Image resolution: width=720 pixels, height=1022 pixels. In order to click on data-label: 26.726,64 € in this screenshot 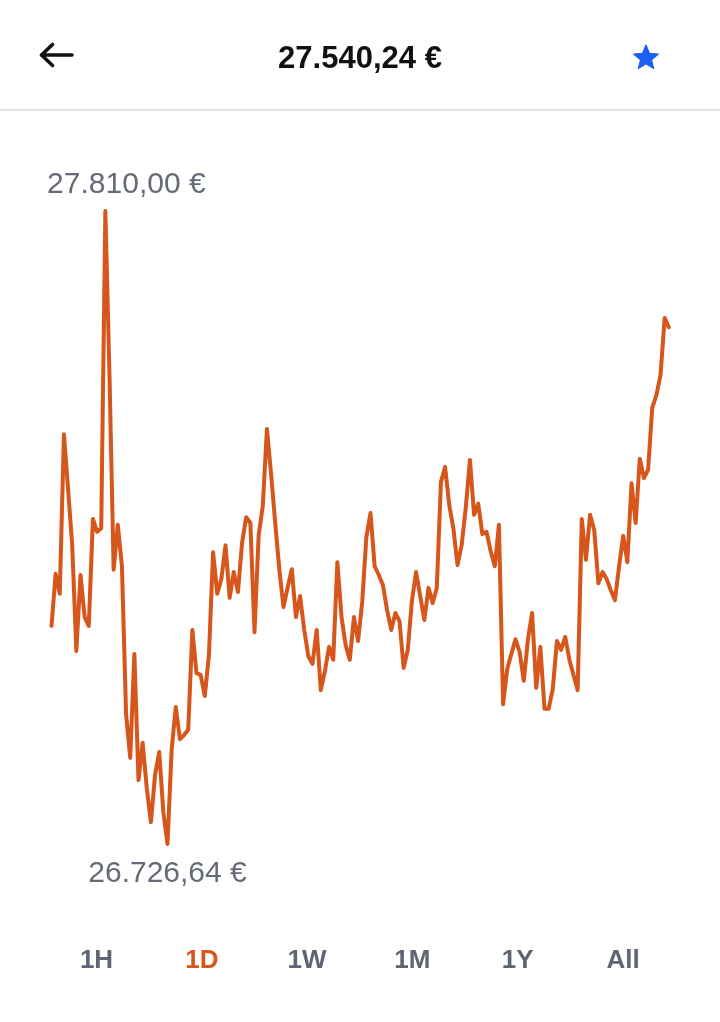, I will do `click(168, 871)`.